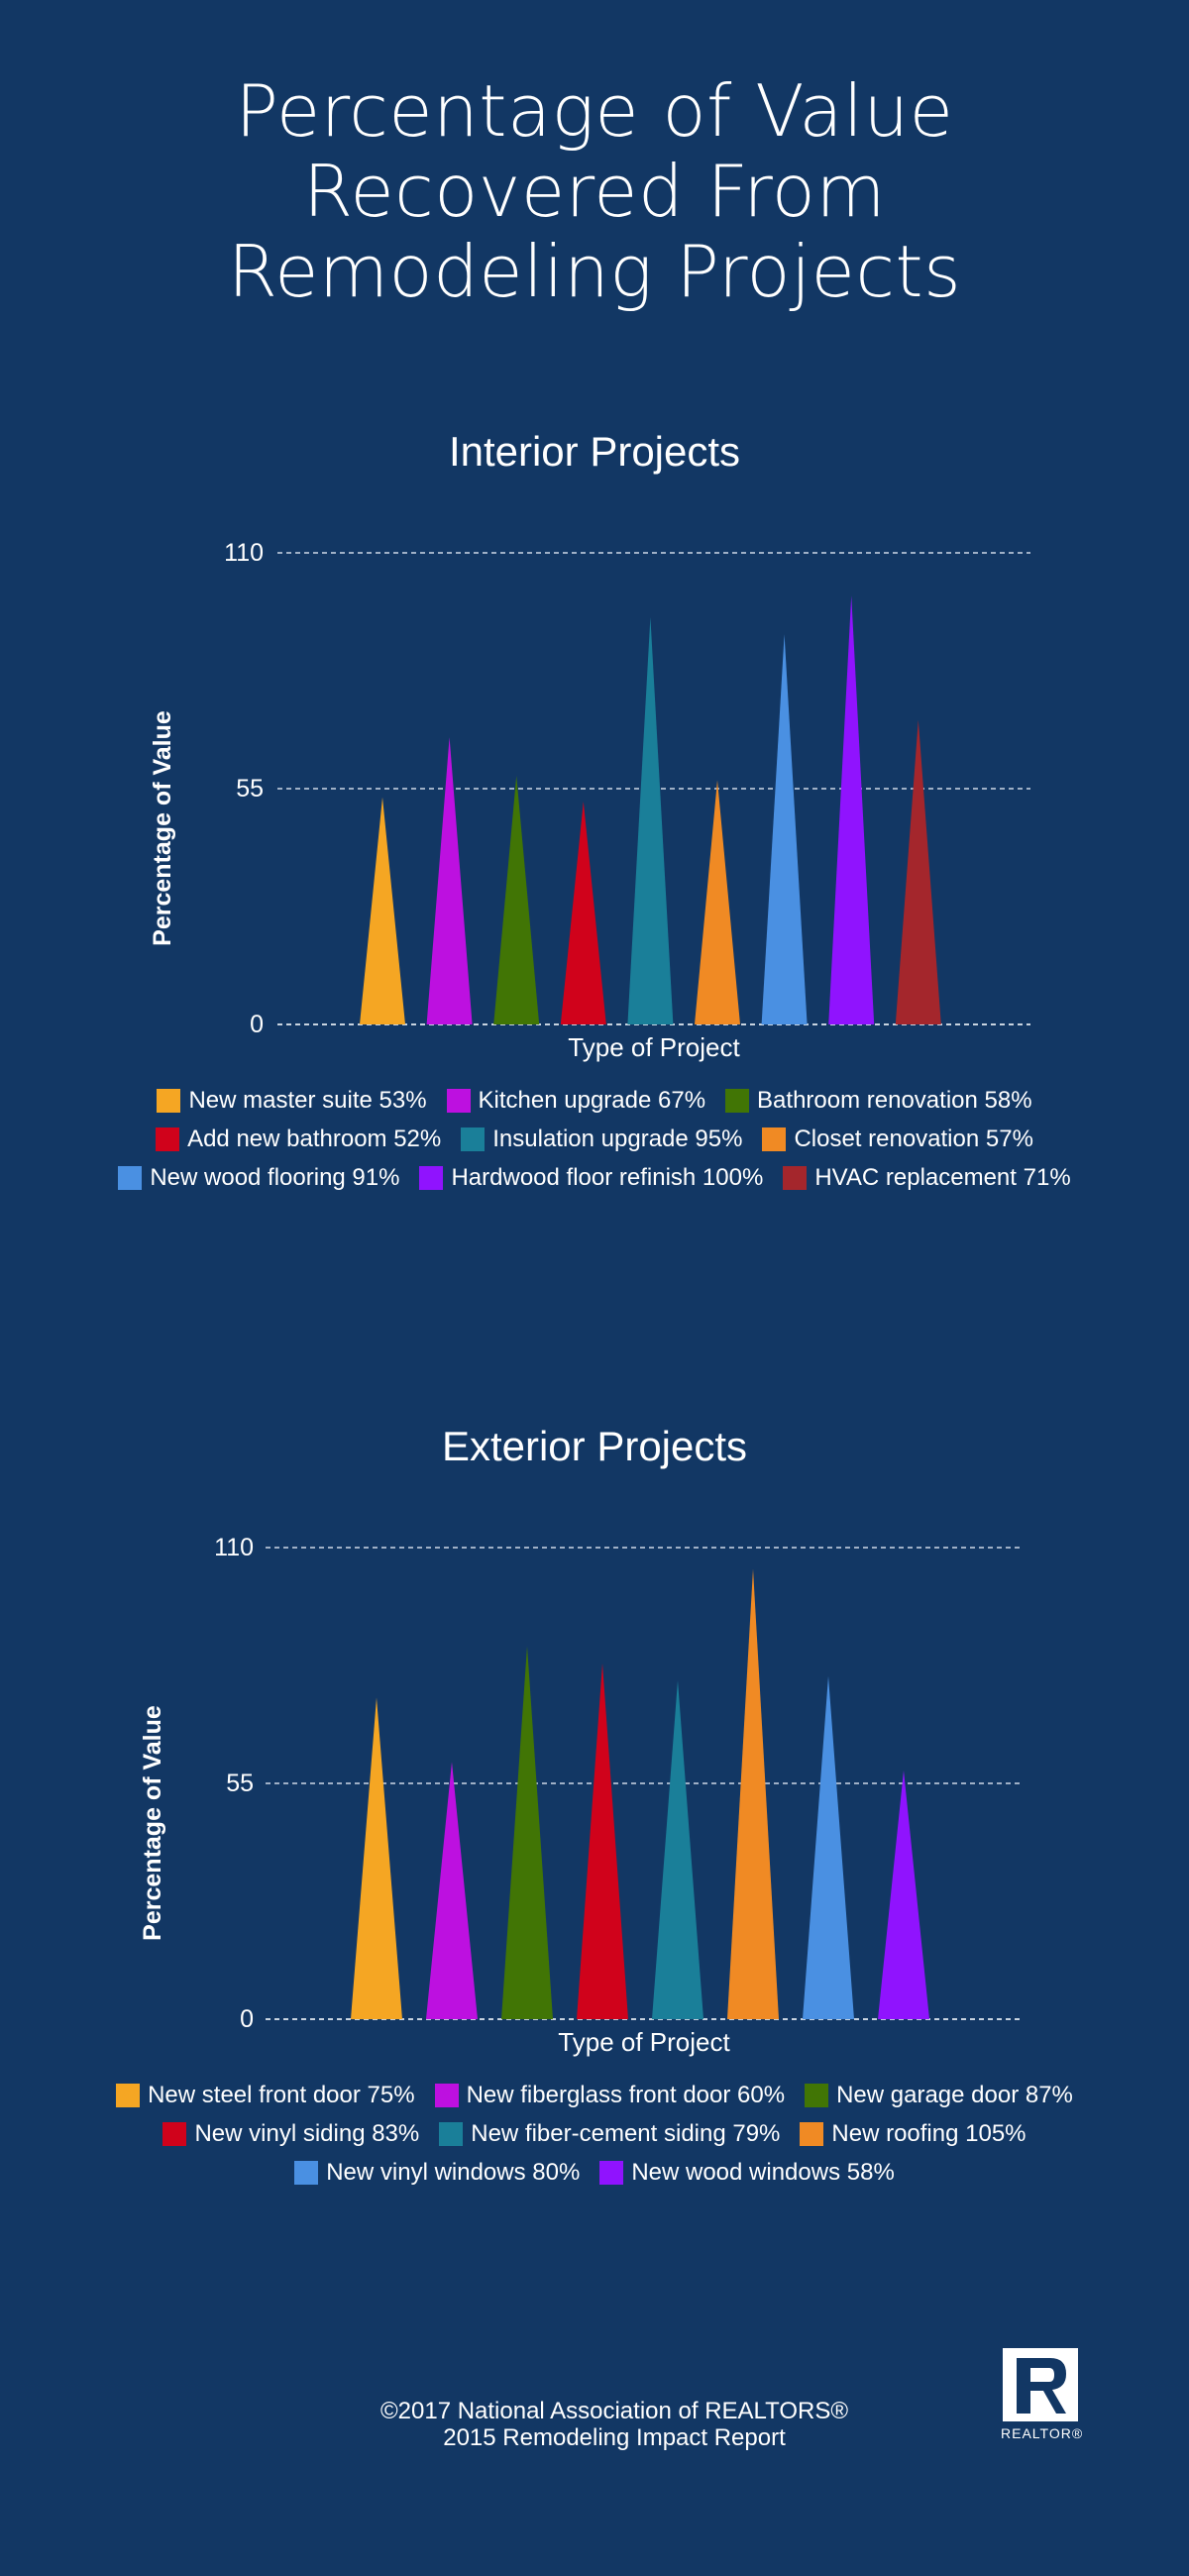  I want to click on legend-item: New roofing 105%, so click(913, 2133).